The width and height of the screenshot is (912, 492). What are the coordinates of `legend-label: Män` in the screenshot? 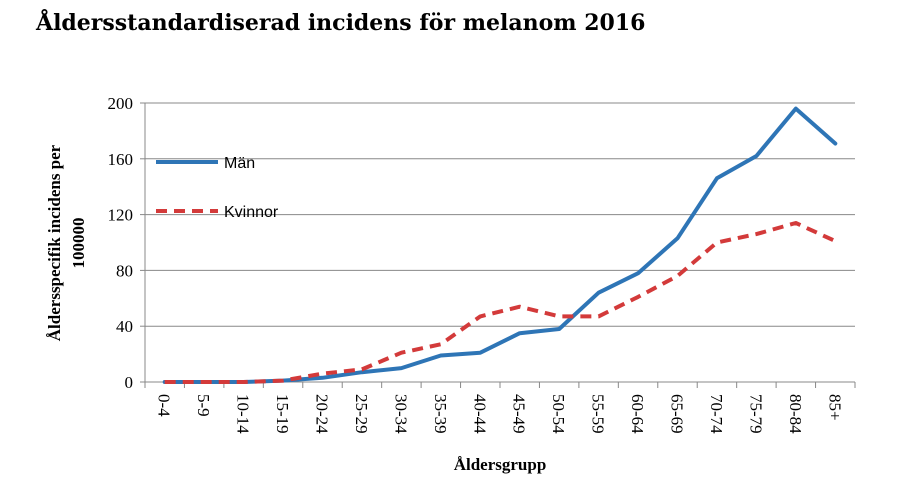 It's located at (239, 163).